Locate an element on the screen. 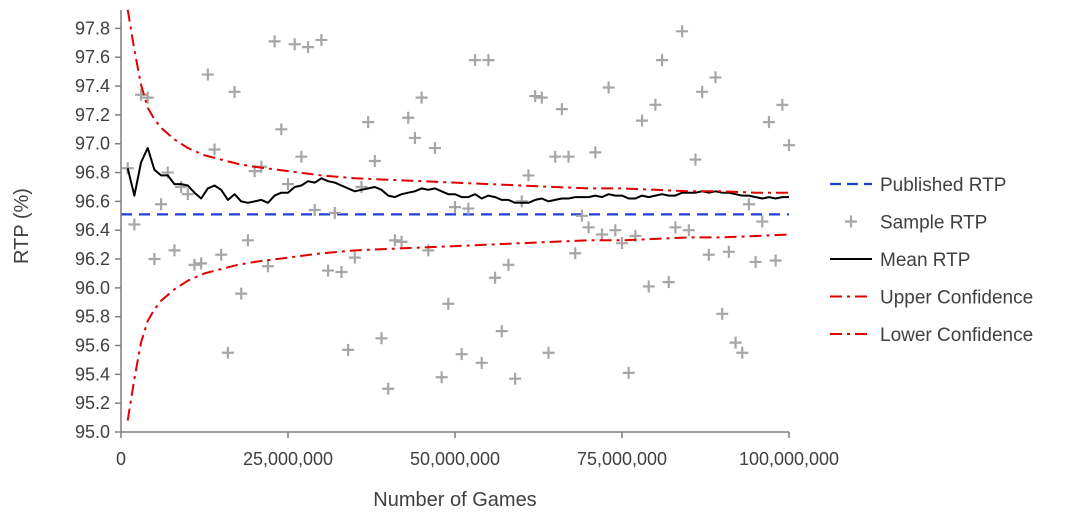 Image resolution: width=1080 pixels, height=517 pixels. y-tick-label: 96.8 is located at coordinates (92, 173).